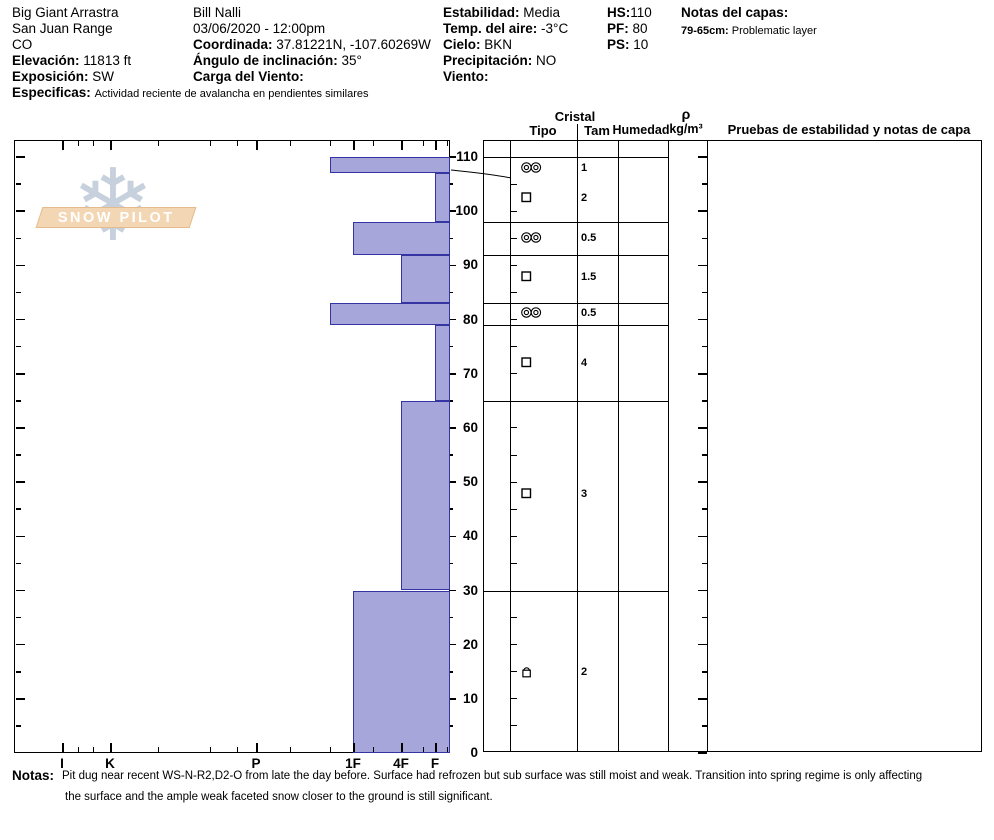 This screenshot has width=994, height=840. What do you see at coordinates (63, 76) in the screenshot?
I see `pit-aspect: Exposición: SW` at bounding box center [63, 76].